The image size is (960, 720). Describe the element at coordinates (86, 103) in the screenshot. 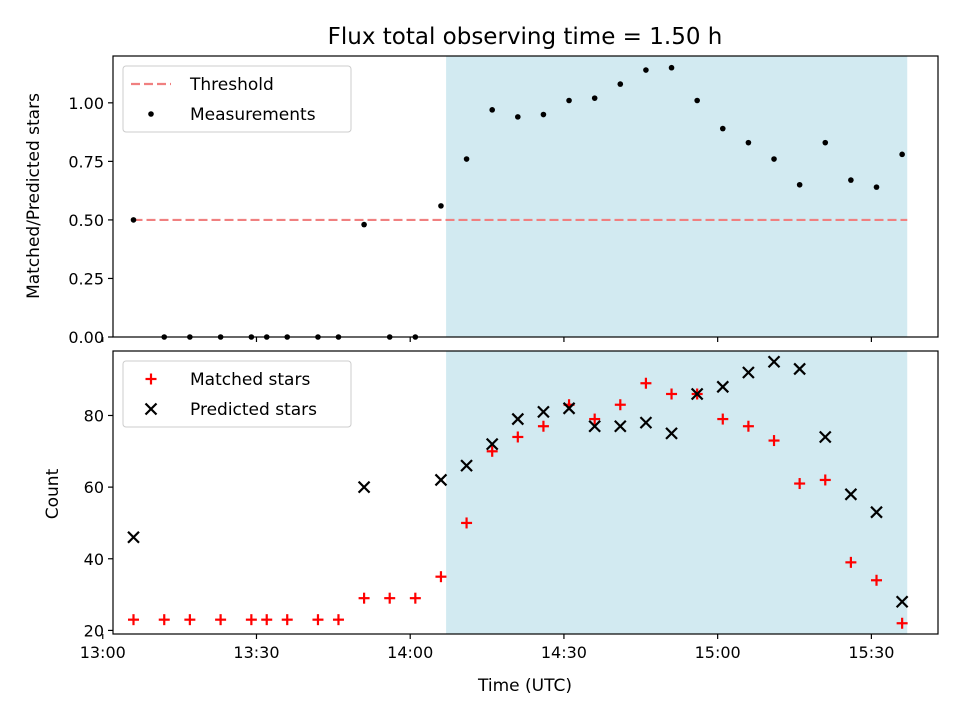

I see `top-y-tick-label: 1.00` at that location.